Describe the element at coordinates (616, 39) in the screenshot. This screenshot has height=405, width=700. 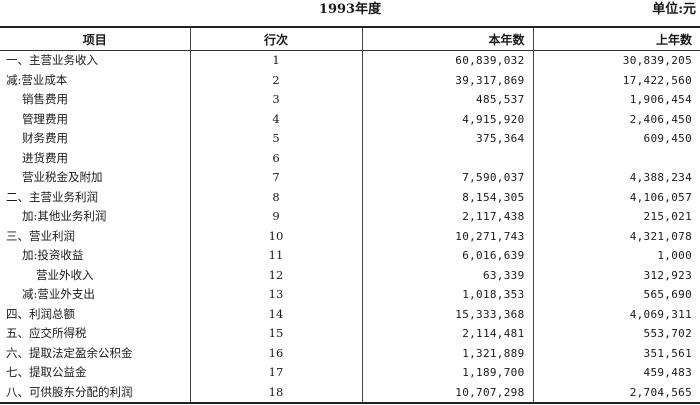
I see `header-prior-year: 上年数` at that location.